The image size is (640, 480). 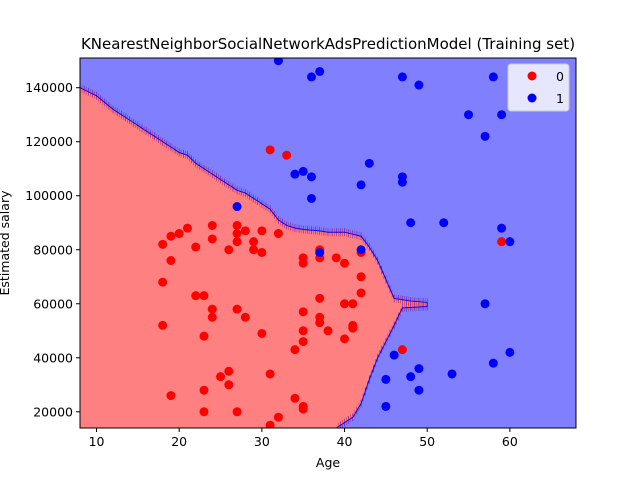 What do you see at coordinates (97, 441) in the screenshot?
I see `x-tick-label: 10` at bounding box center [97, 441].